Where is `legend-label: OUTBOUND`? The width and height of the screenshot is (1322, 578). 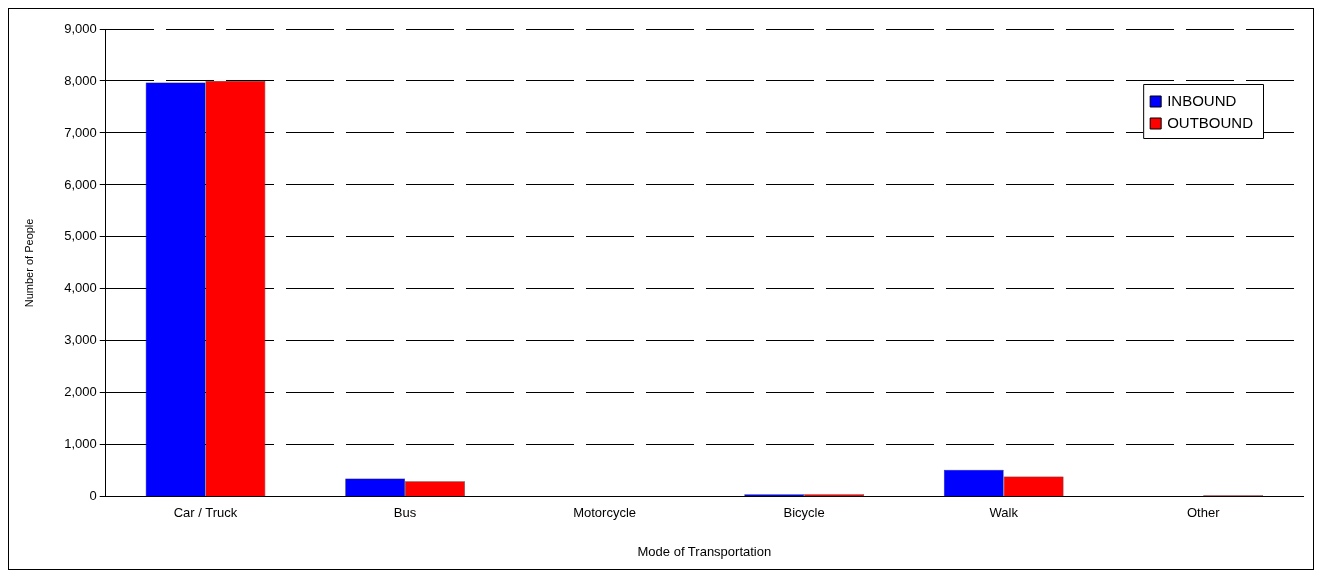 legend-label: OUTBOUND is located at coordinates (1210, 123).